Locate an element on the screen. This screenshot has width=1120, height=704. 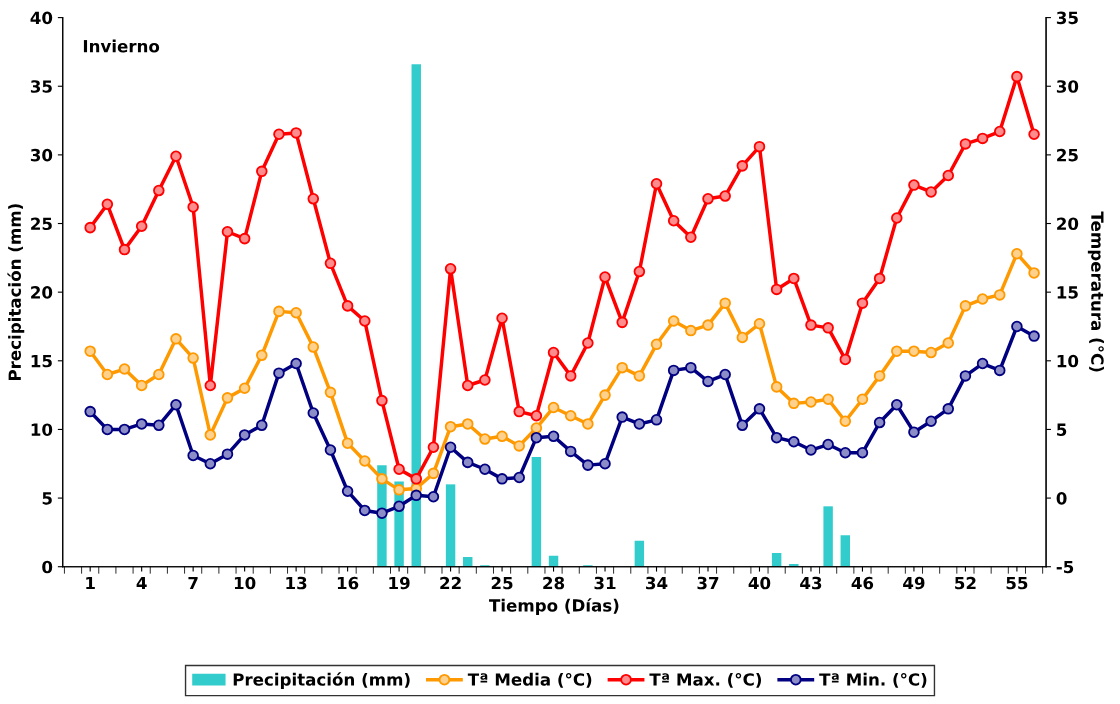
x-tick-label: 10 is located at coordinates (245, 583).